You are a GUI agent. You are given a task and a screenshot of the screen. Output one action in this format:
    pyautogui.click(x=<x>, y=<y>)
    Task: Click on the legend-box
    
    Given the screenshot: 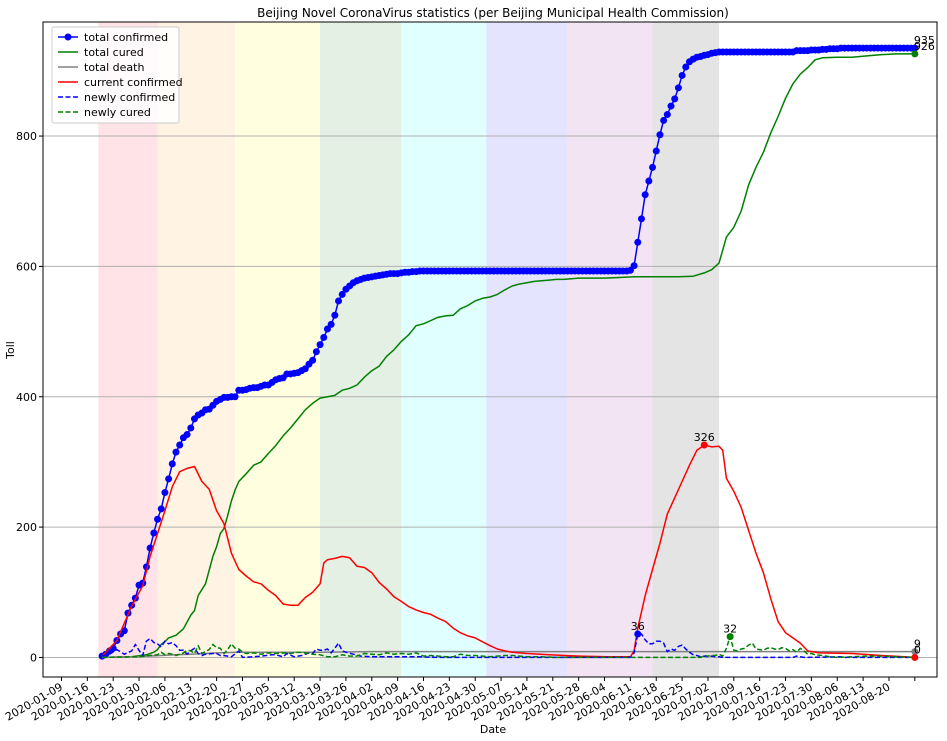 What is the action you would take?
    pyautogui.click(x=115, y=75)
    